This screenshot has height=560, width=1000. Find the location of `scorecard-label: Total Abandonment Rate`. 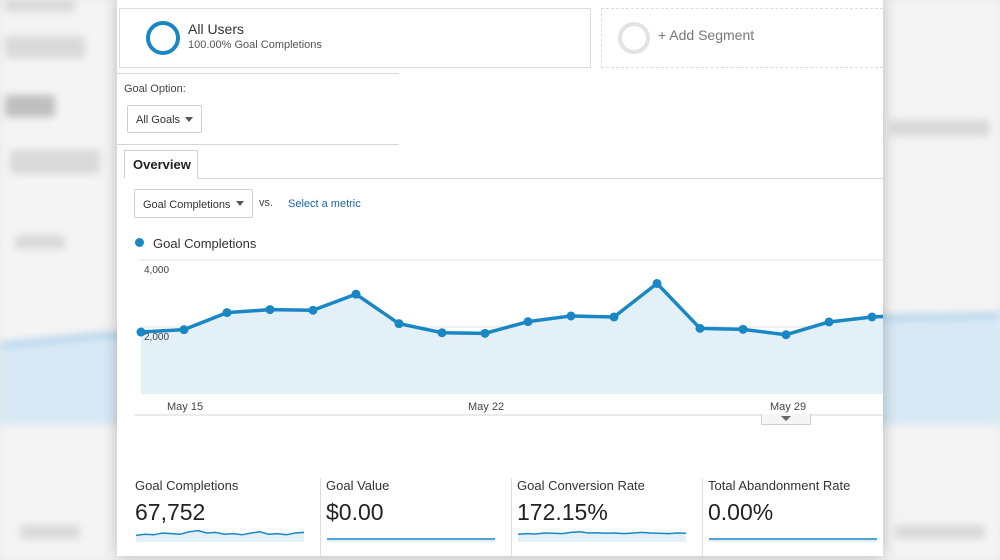

scorecard-label: Total Abandonment Rate is located at coordinates (779, 485).